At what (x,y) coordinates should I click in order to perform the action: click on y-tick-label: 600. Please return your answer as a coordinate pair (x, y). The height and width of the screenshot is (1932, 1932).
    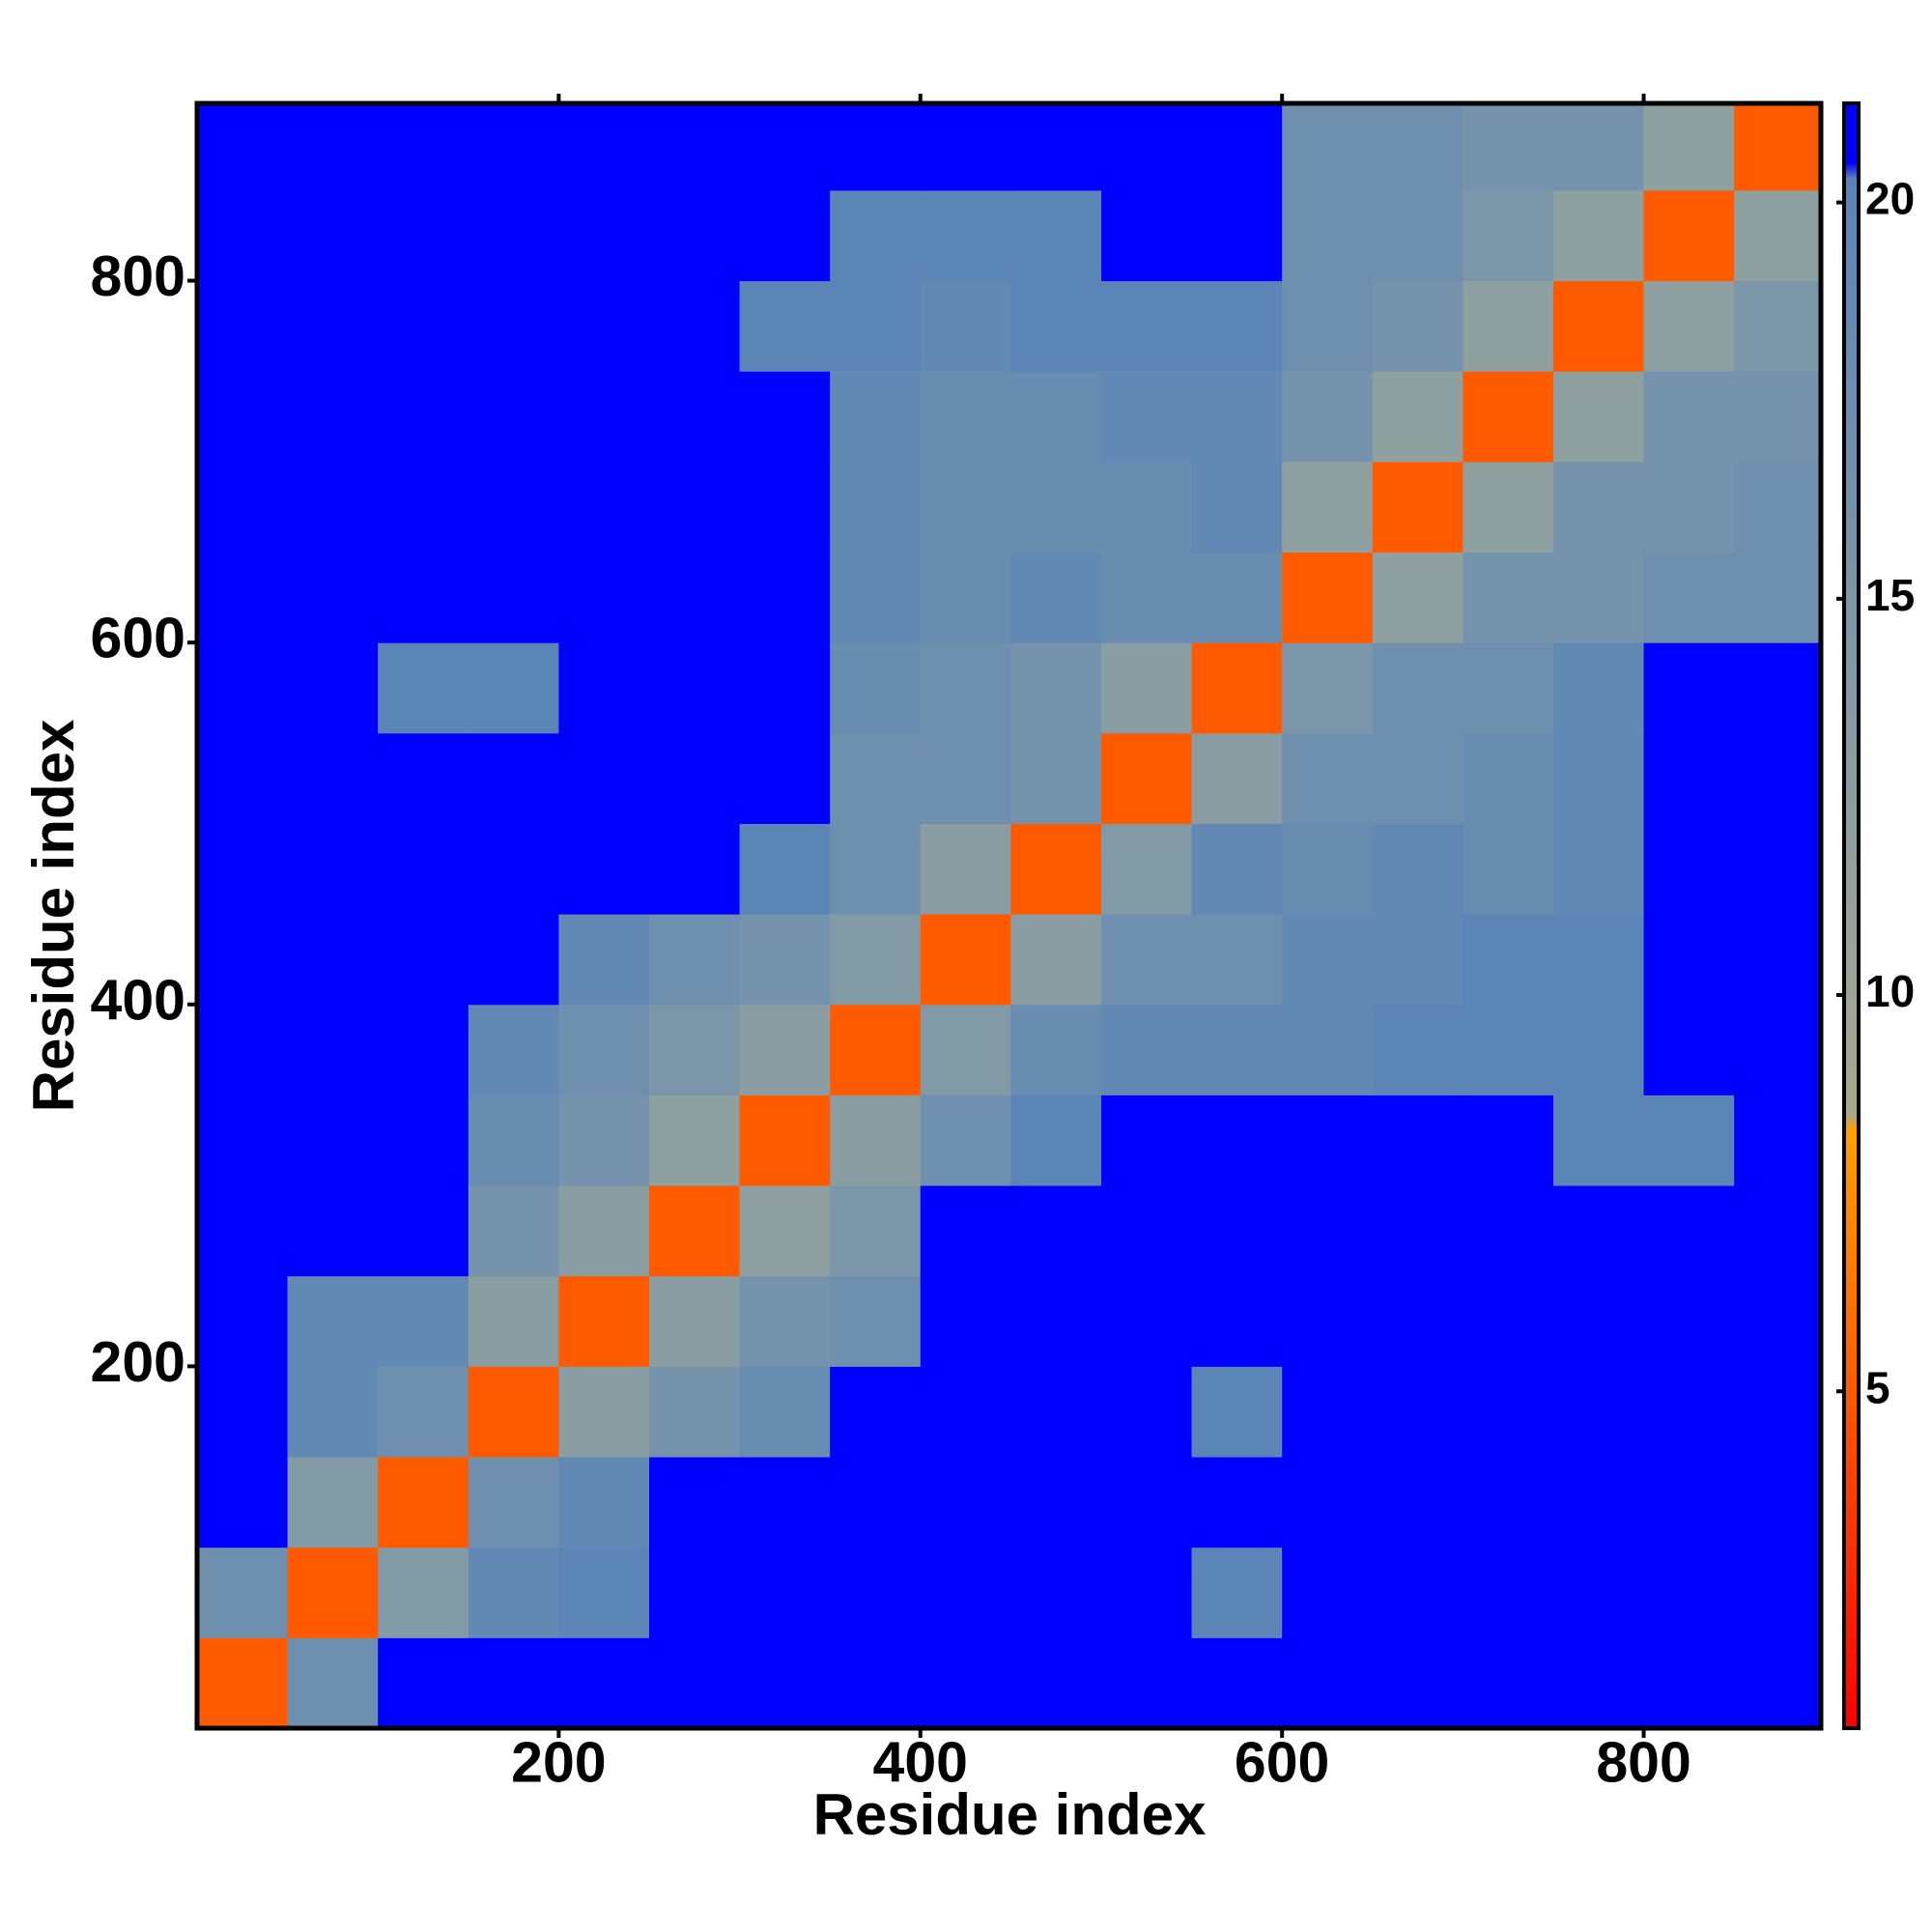
    Looking at the image, I should click on (138, 638).